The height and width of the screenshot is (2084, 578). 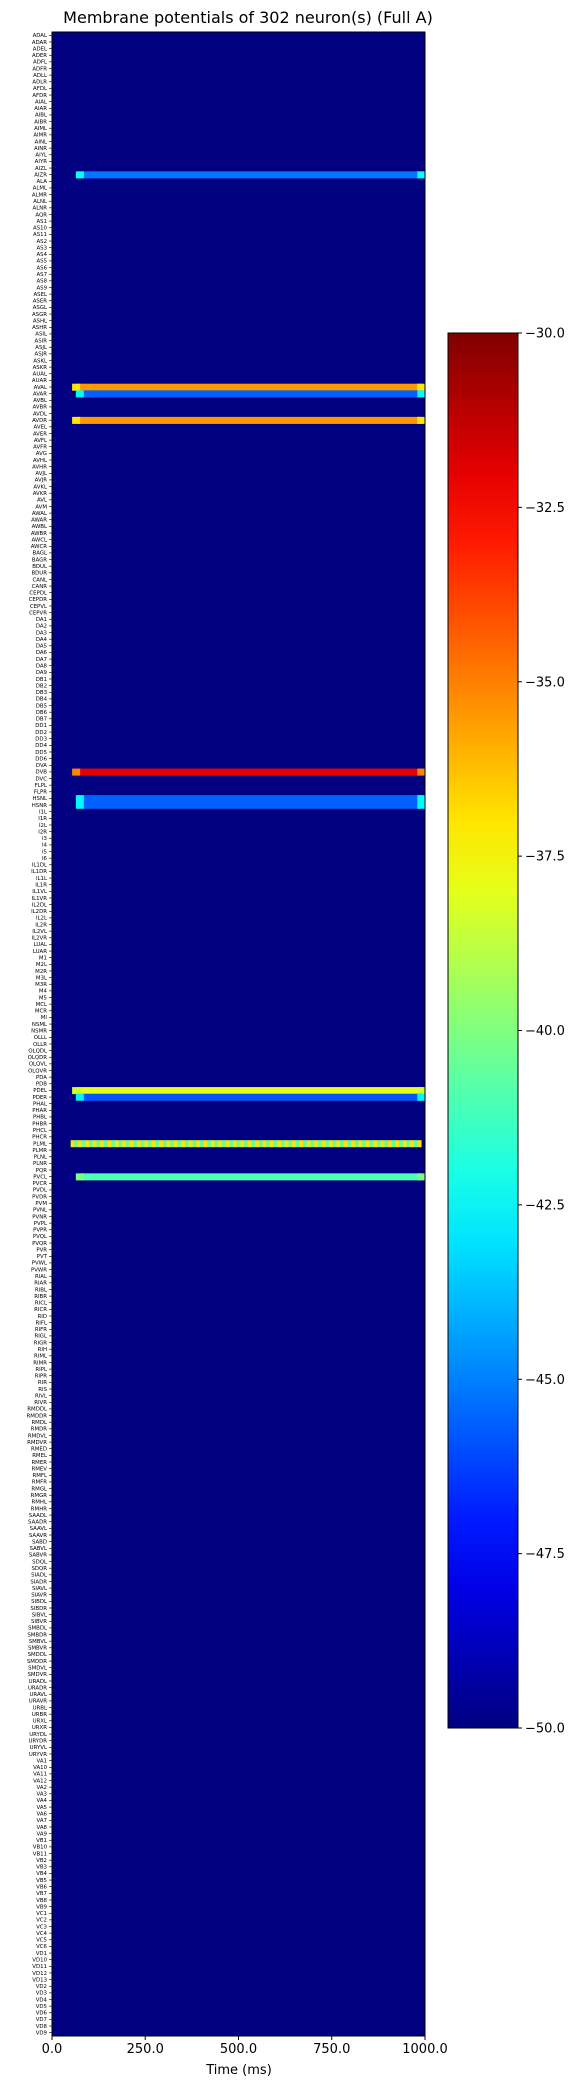 What do you see at coordinates (41, 182) in the screenshot?
I see `y-tick-label: ALA` at bounding box center [41, 182].